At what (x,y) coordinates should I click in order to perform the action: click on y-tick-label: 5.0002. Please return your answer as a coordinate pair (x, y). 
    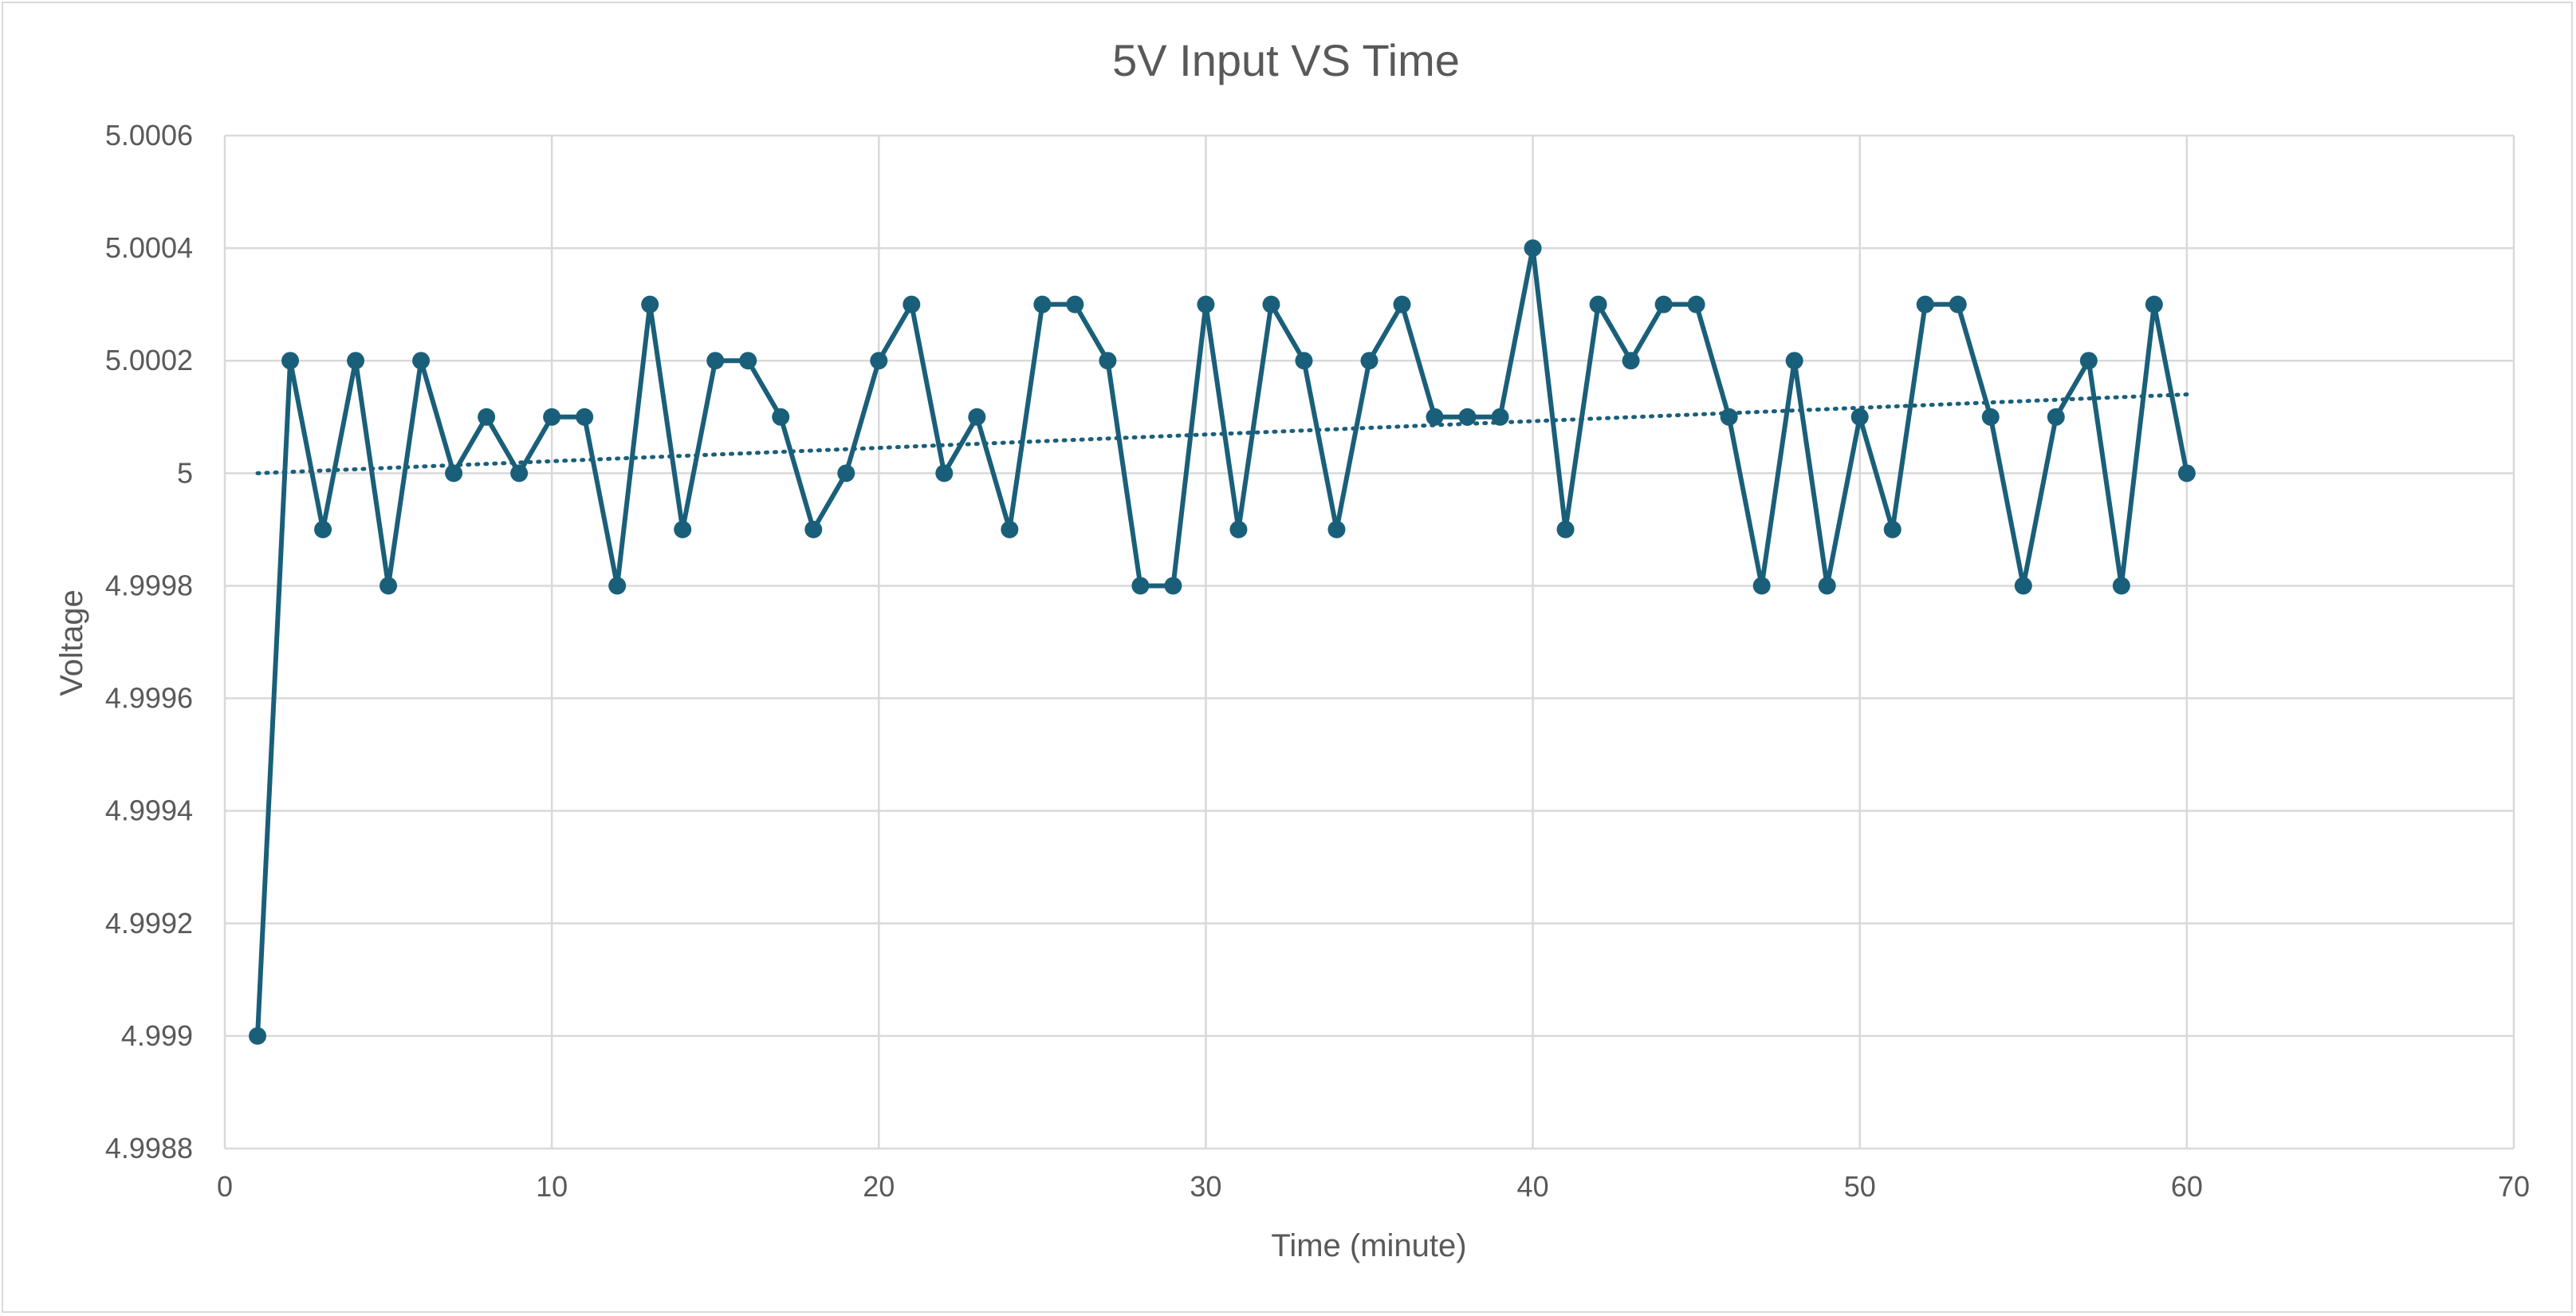
    Looking at the image, I should click on (149, 360).